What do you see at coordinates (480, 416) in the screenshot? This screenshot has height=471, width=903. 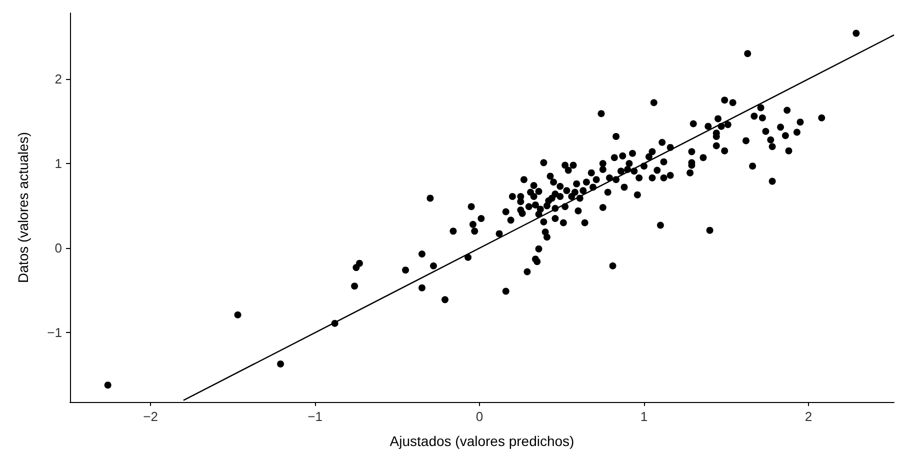 I see `x-tick-label: 0` at bounding box center [480, 416].